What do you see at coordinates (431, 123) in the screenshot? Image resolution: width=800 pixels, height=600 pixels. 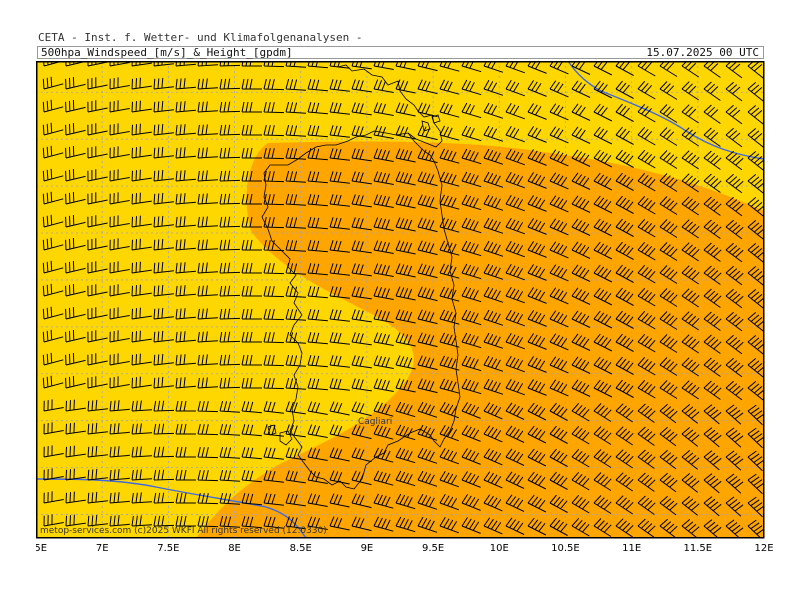 I see `la-maddalena-islands` at bounding box center [431, 123].